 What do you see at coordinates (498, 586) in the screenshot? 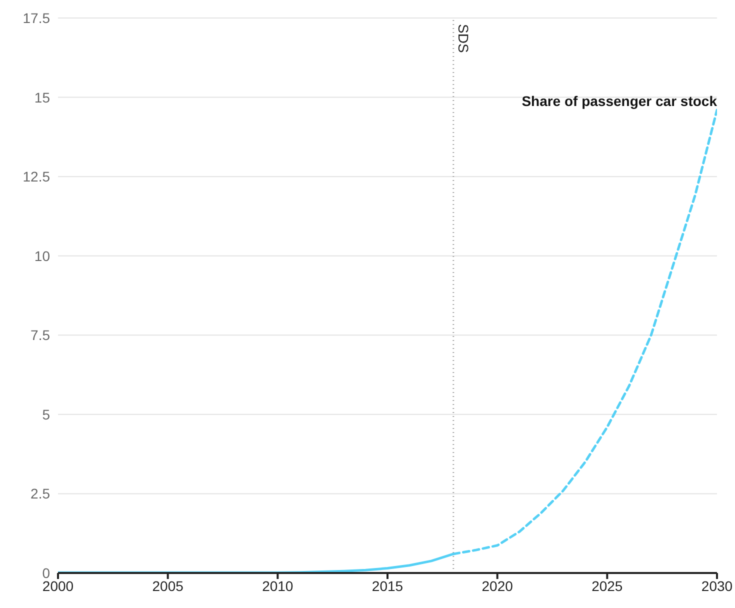
I see `x-tick-label: 2020` at bounding box center [498, 586].